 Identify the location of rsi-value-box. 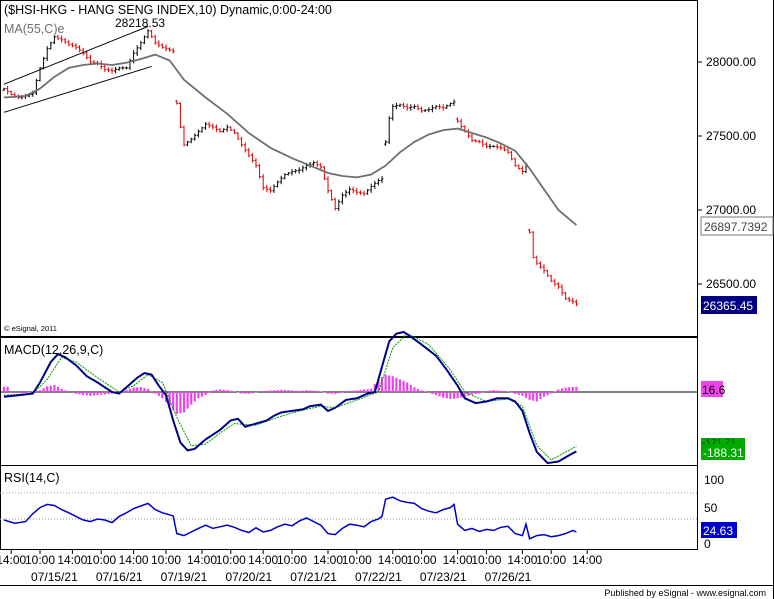
(719, 530).